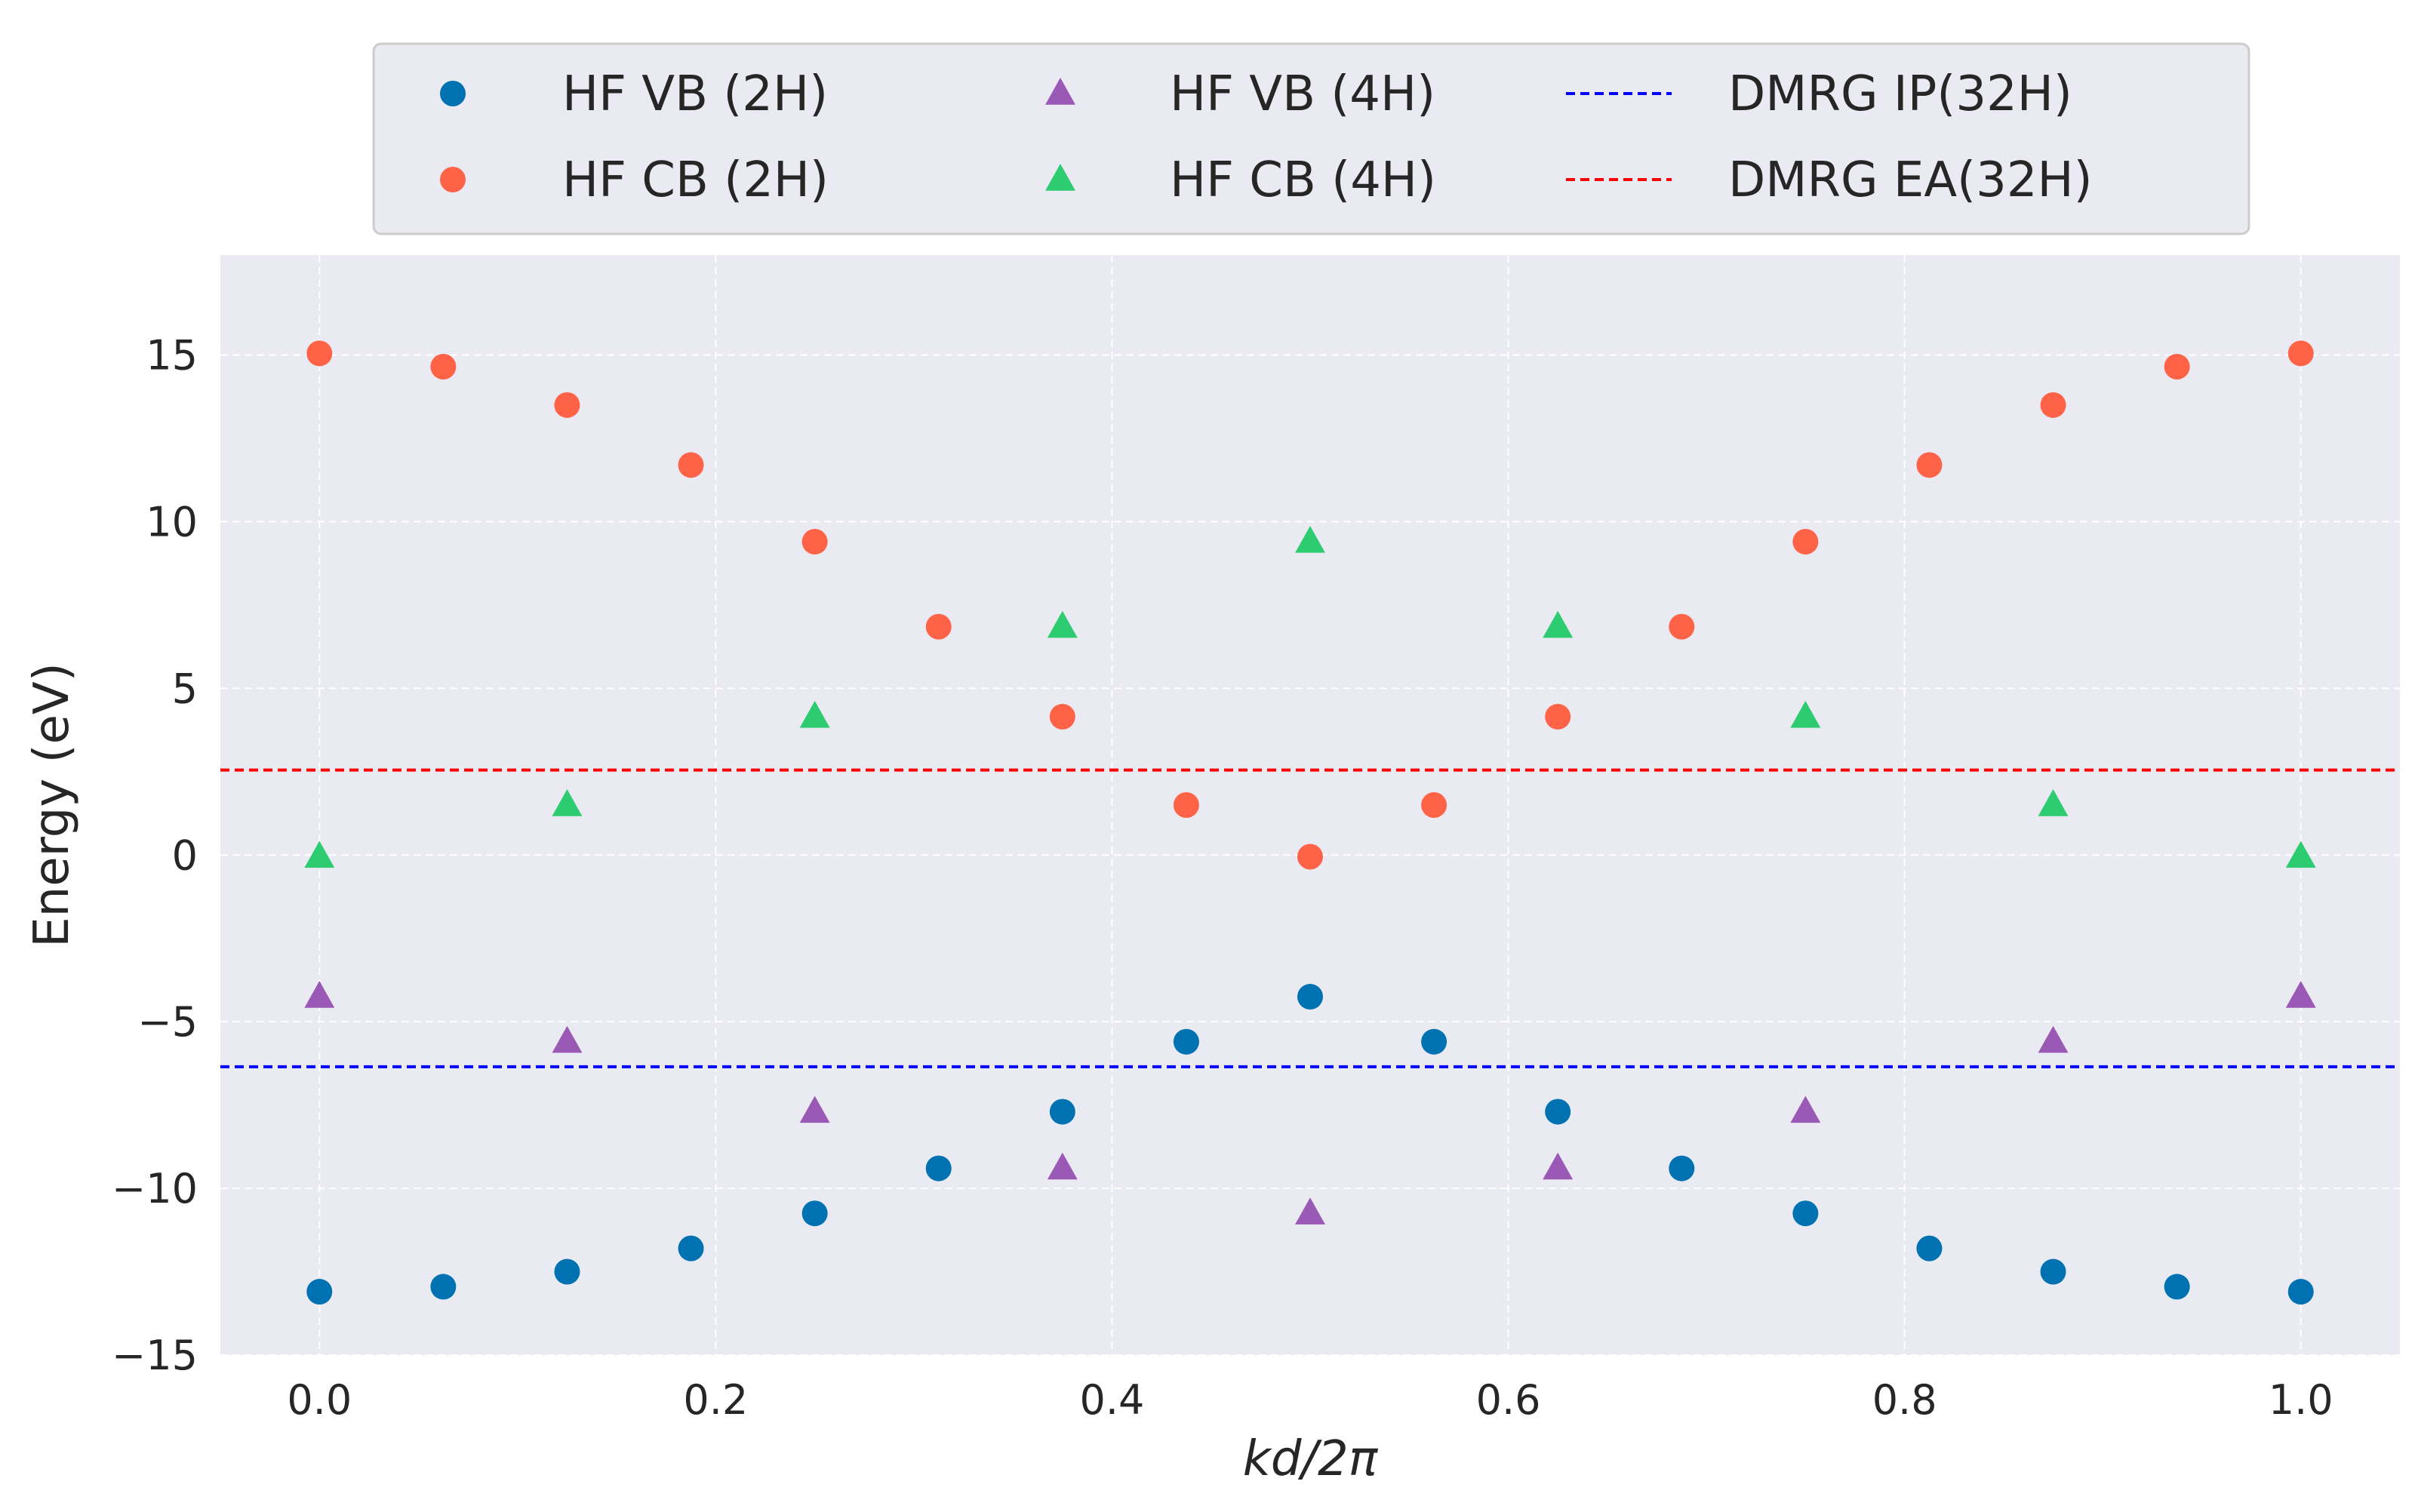  I want to click on x-tick-label: 1.0, so click(2301, 1400).